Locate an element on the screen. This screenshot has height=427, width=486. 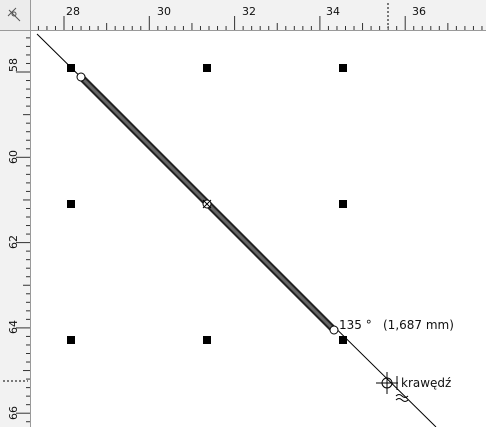
handle-middle-left is located at coordinates (71, 204).